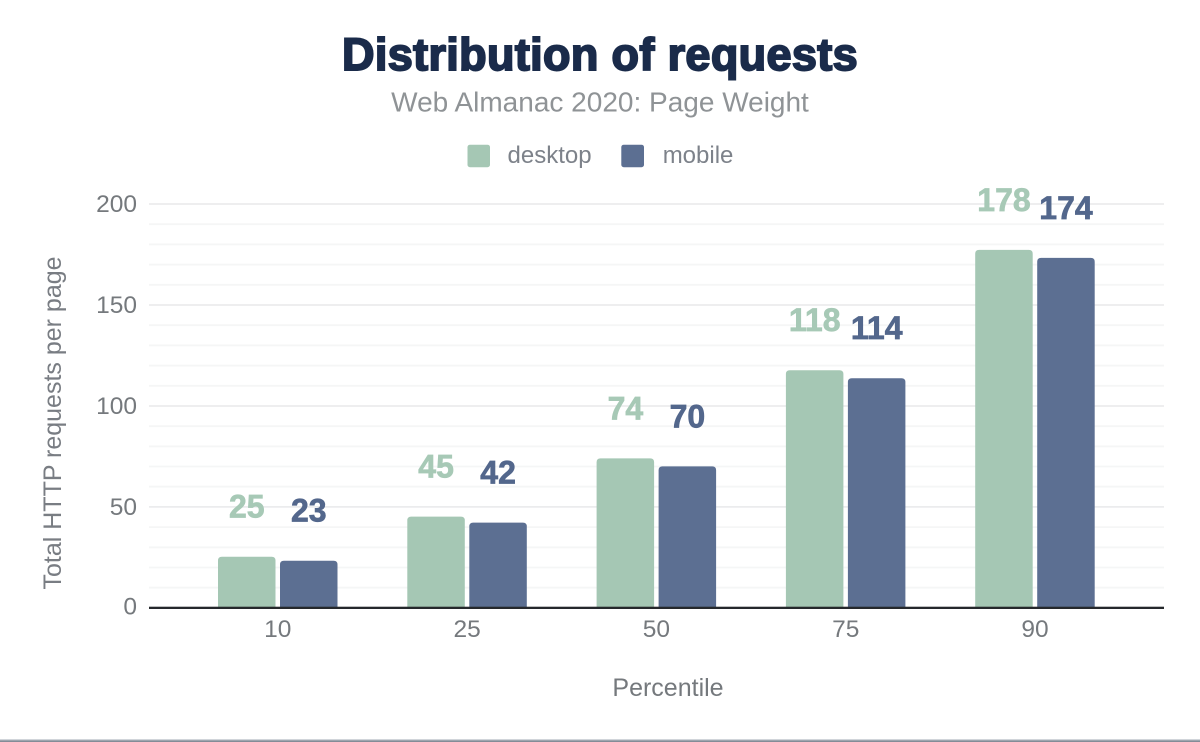  I want to click on svg-text: 74, so click(626, 408).